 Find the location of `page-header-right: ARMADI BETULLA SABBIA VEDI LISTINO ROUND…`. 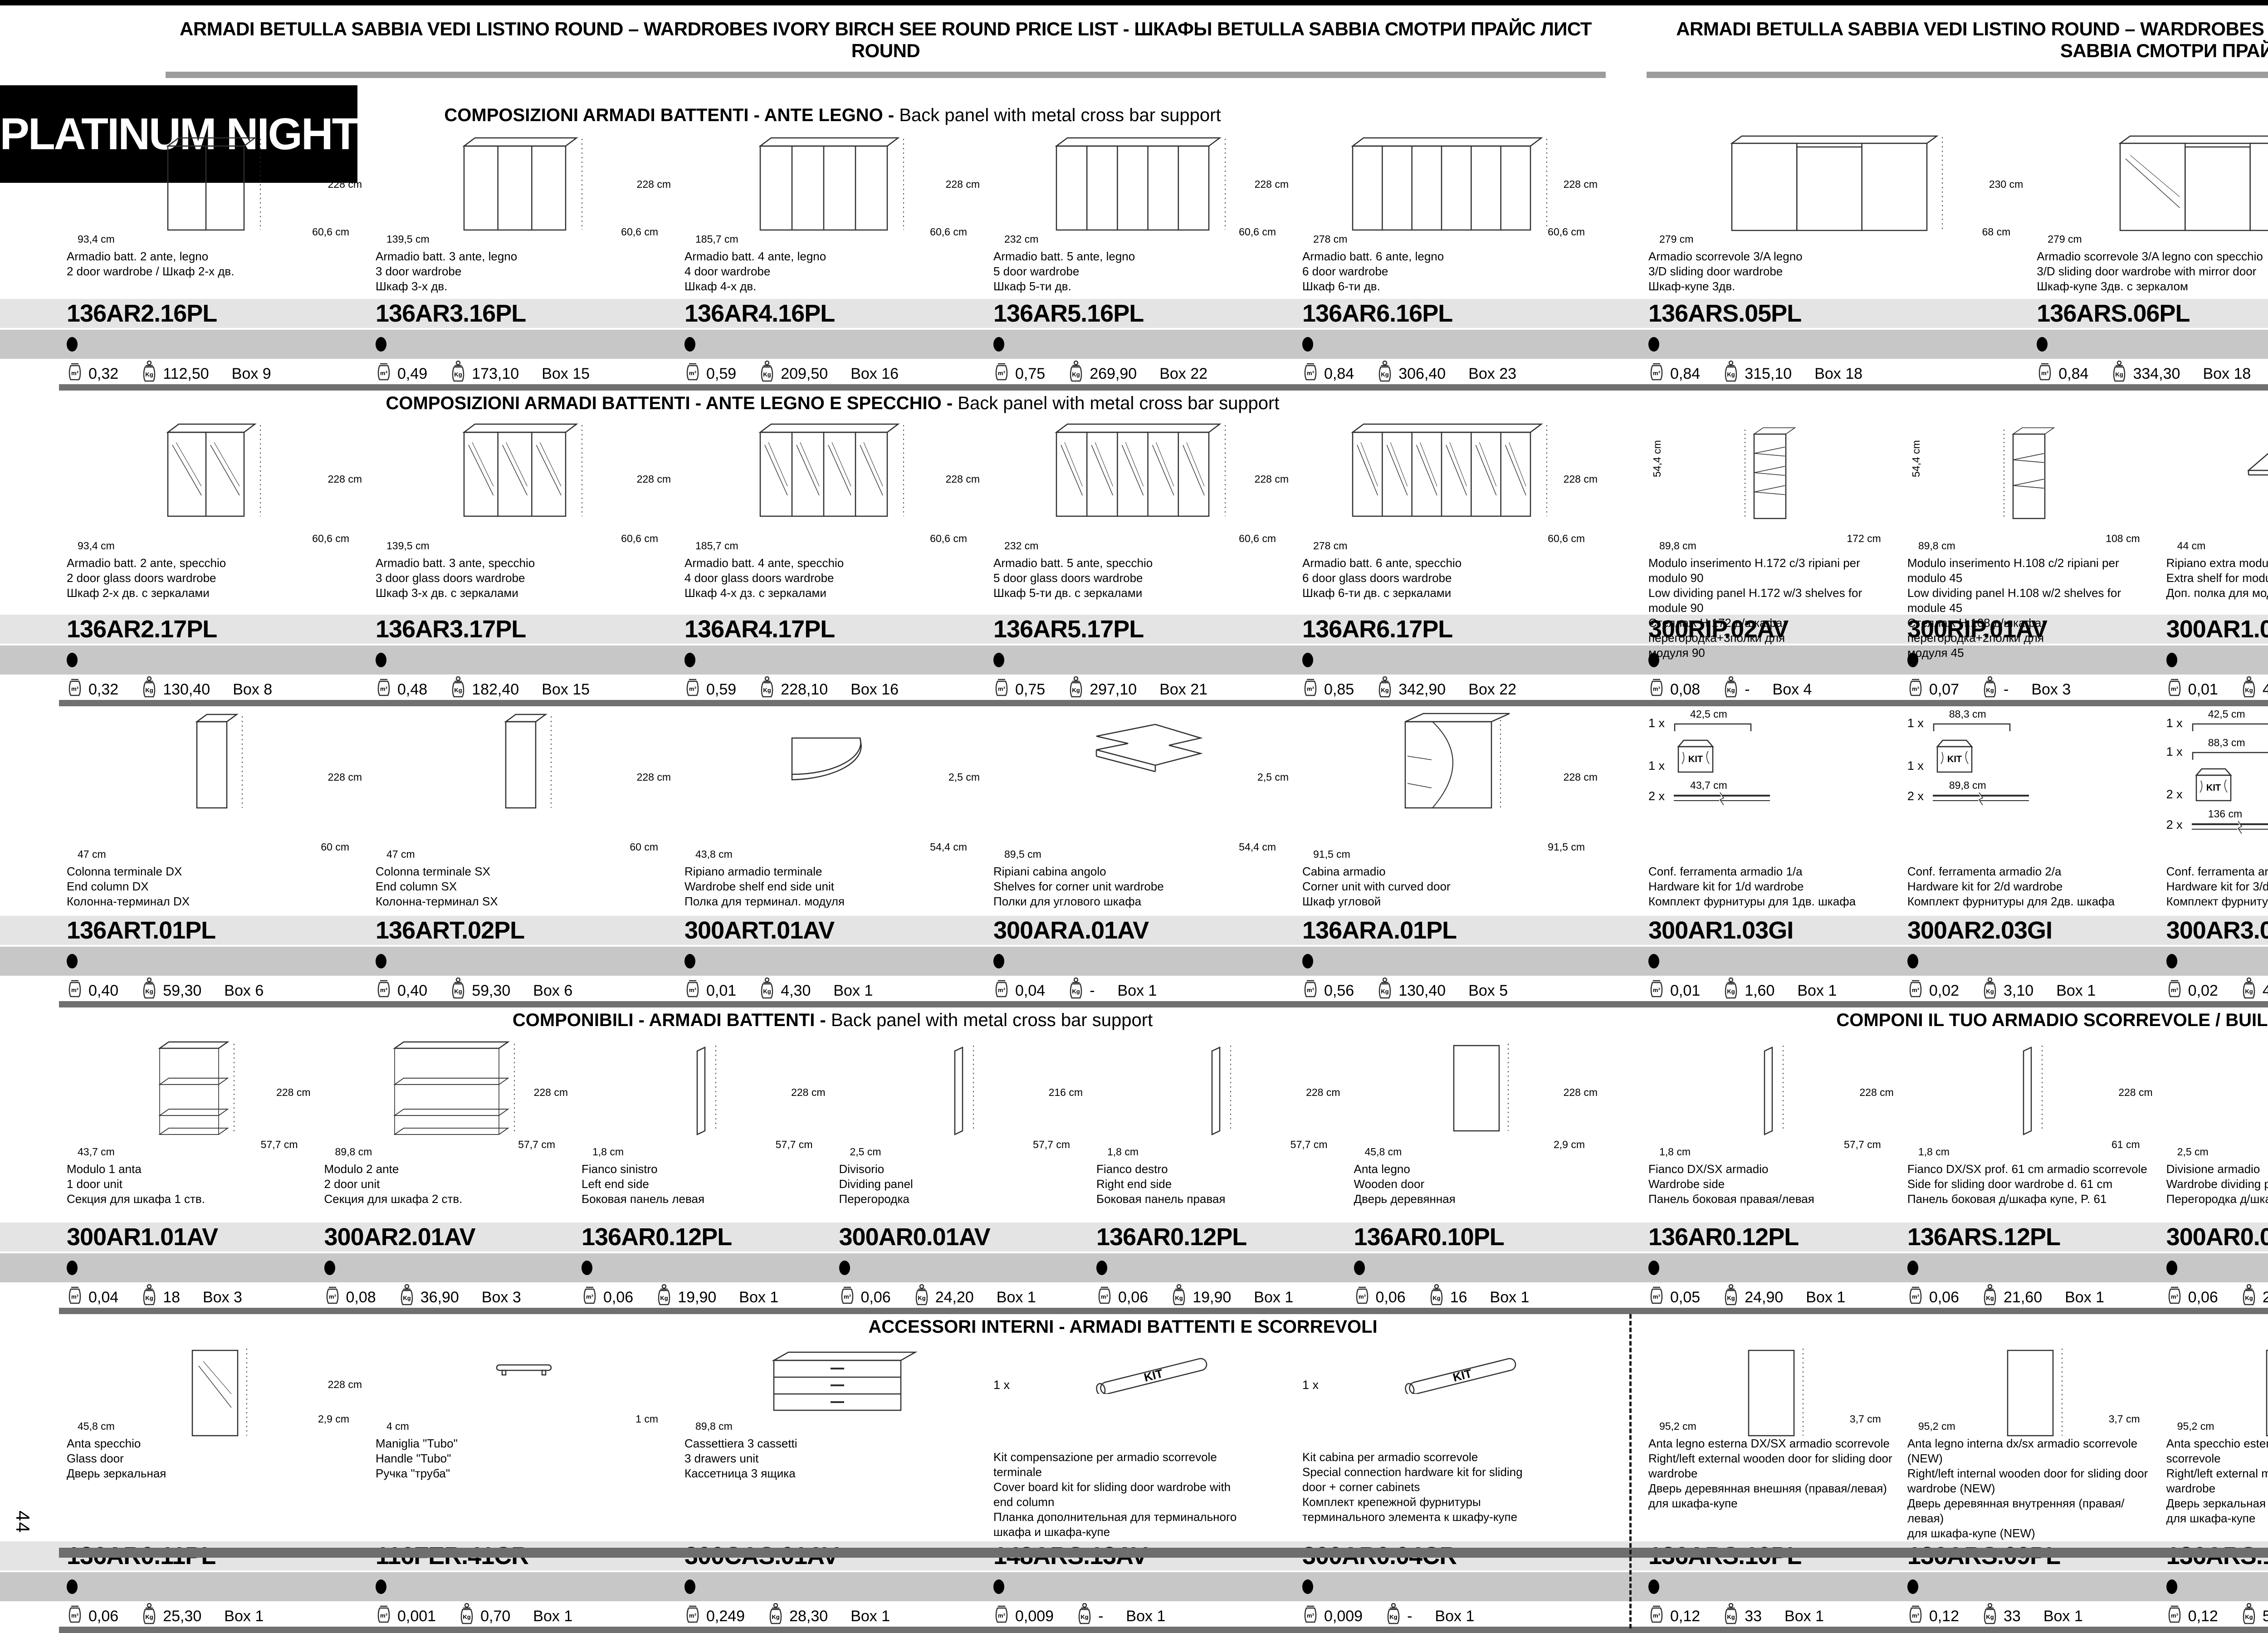

page-header-right: ARMADI BETULLA SABBIA VEDI LISTINO ROUND… is located at coordinates (1972, 39).